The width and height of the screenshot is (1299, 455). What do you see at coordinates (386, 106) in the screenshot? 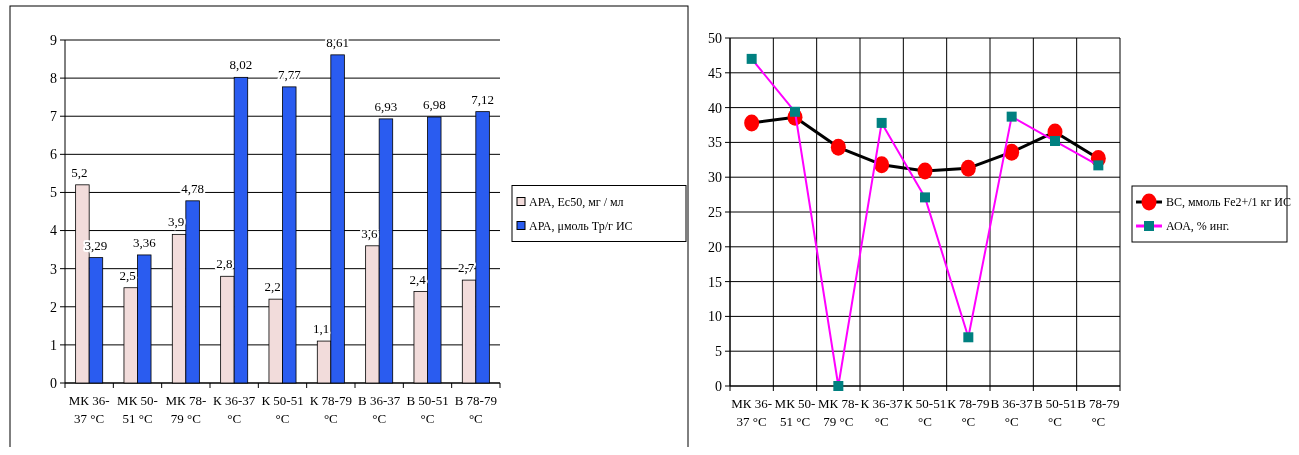
I see `data-label: 6,93` at bounding box center [386, 106].